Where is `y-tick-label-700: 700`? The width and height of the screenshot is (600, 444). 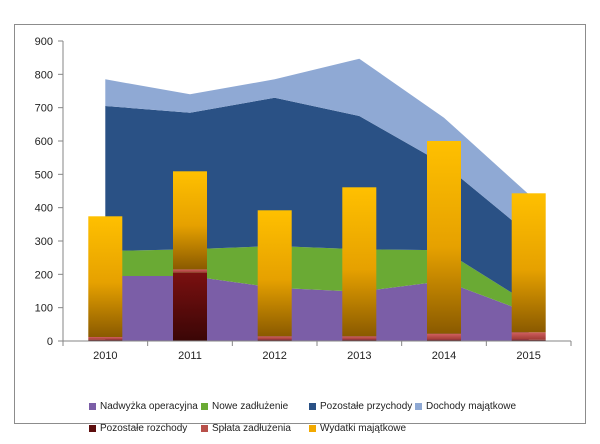
y-tick-label-700: 700 is located at coordinates (44, 109).